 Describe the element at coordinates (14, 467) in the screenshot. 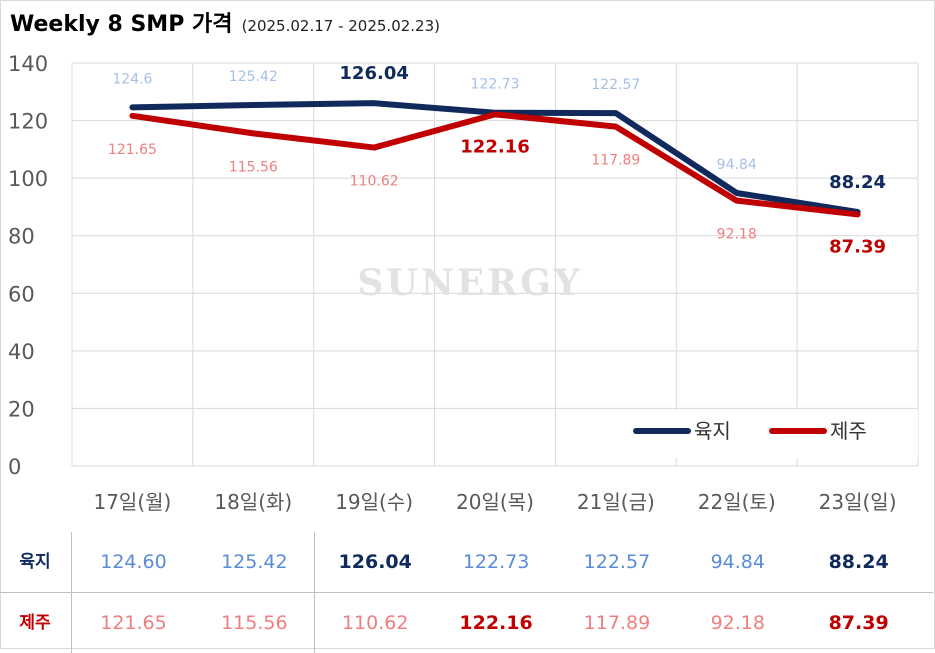

I see `y-tick-label: 0` at that location.